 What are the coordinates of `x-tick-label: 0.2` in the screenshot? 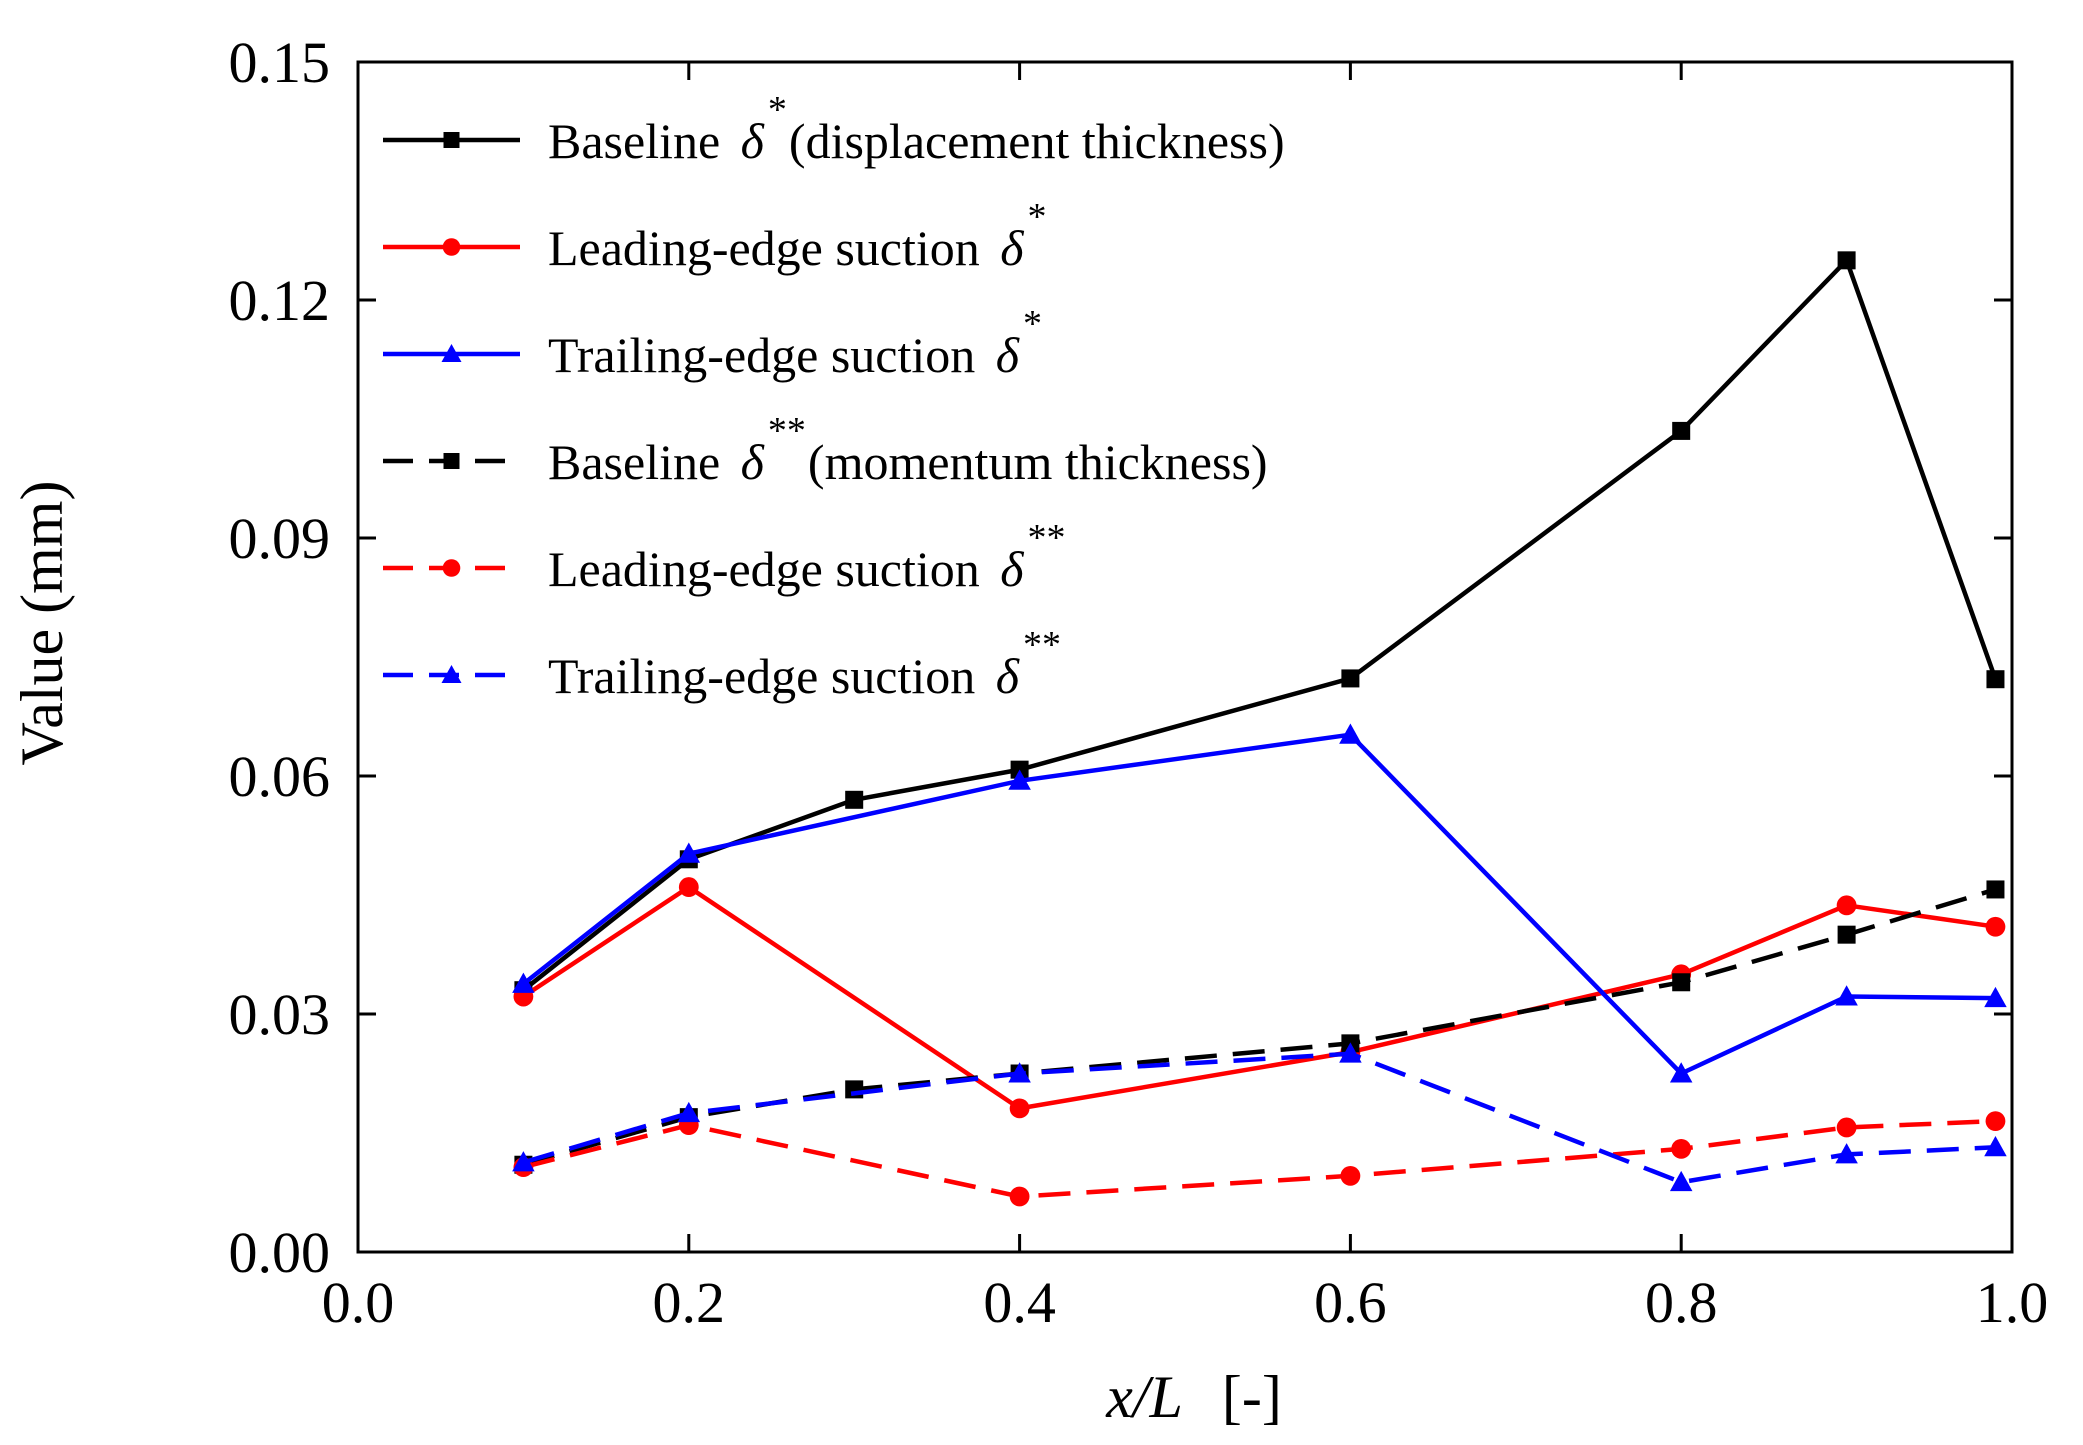 It's located at (689, 1302).